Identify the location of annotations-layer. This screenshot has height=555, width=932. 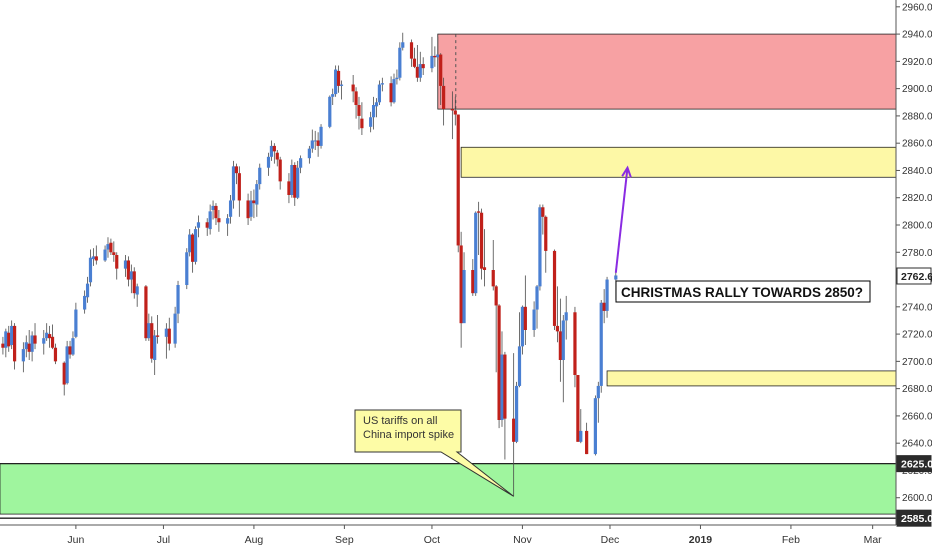
(623, 219).